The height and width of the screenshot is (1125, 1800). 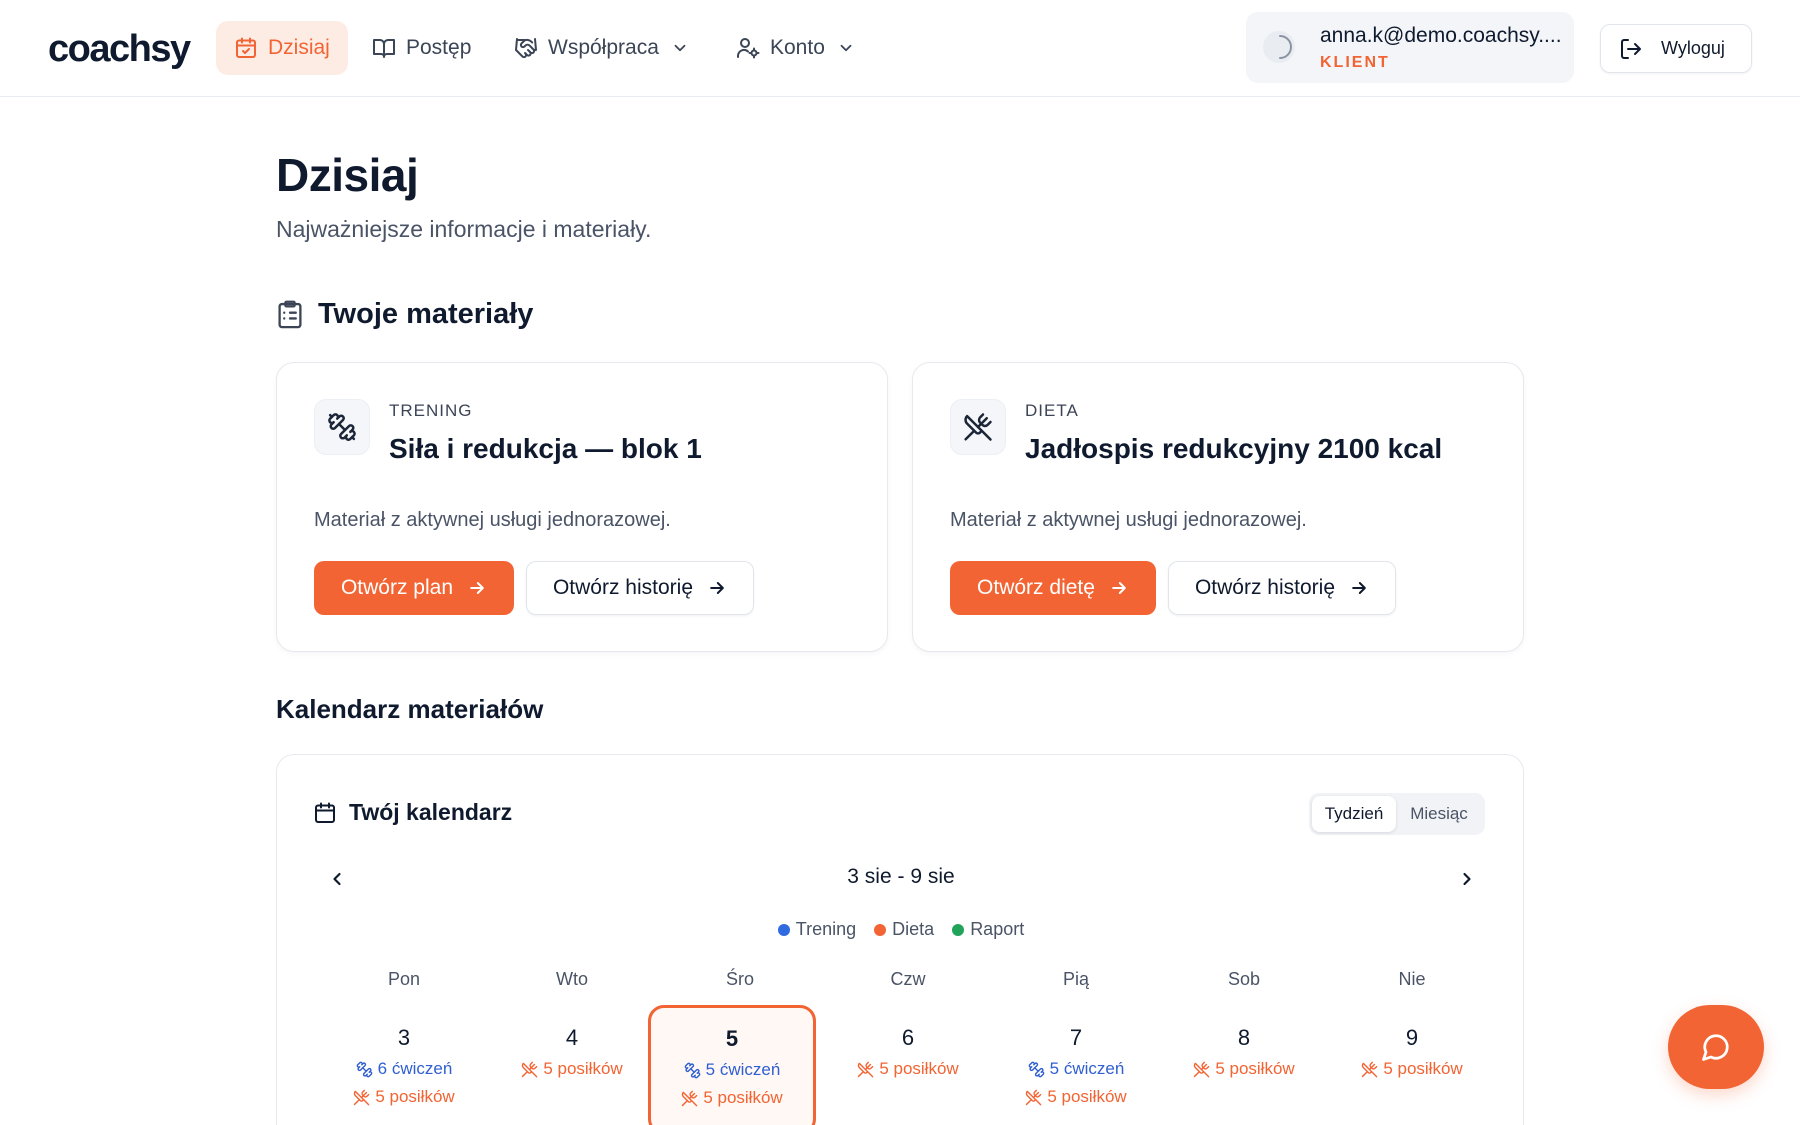 I want to click on calendar-day-5-today: 5 5 ćwiczeń 5 posiłków, so click(x=732, y=1065).